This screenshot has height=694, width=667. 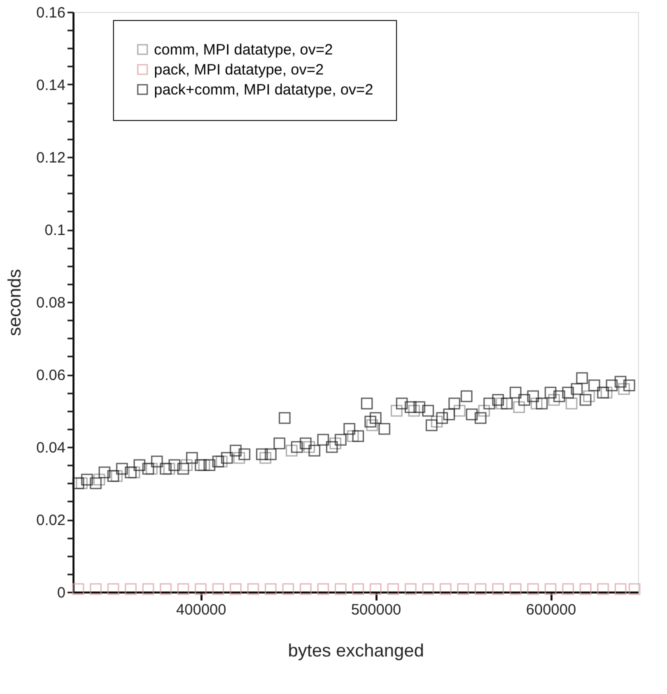 What do you see at coordinates (551, 610) in the screenshot?
I see `x-tick-label: 600000` at bounding box center [551, 610].